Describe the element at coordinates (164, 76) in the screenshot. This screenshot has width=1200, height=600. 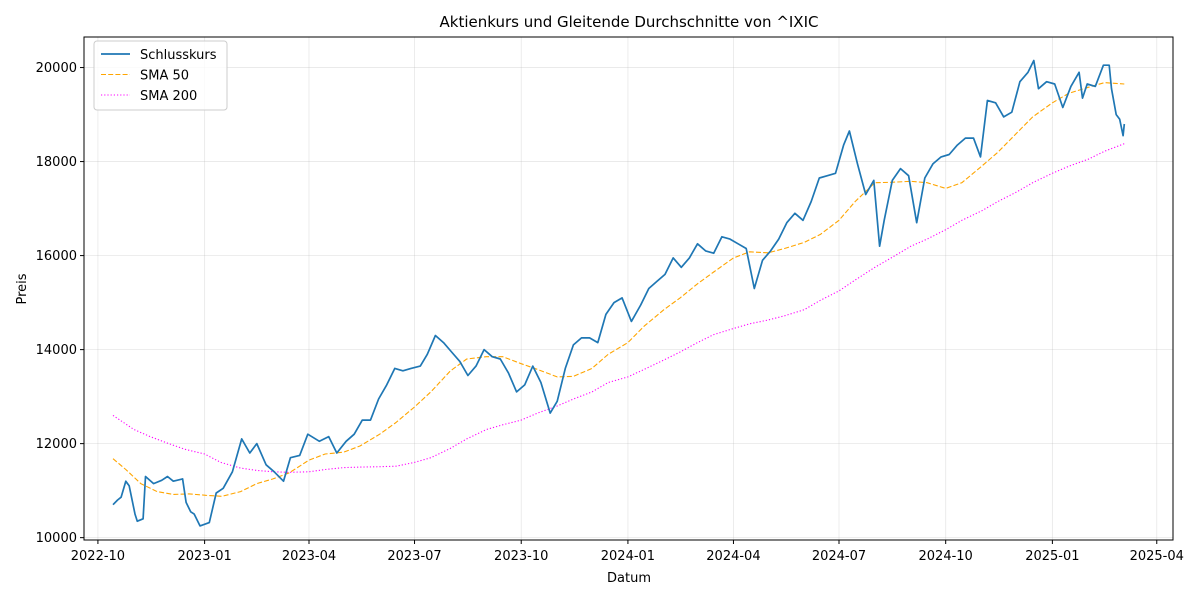
I see `legend-label: SMA 50` at that location.